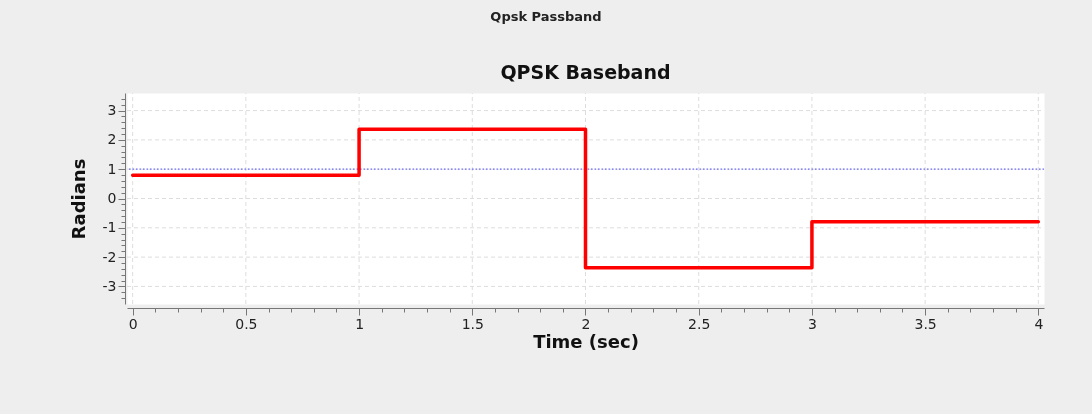  What do you see at coordinates (586, 341) in the screenshot?
I see `x-axis-title: Time (sec)` at bounding box center [586, 341].